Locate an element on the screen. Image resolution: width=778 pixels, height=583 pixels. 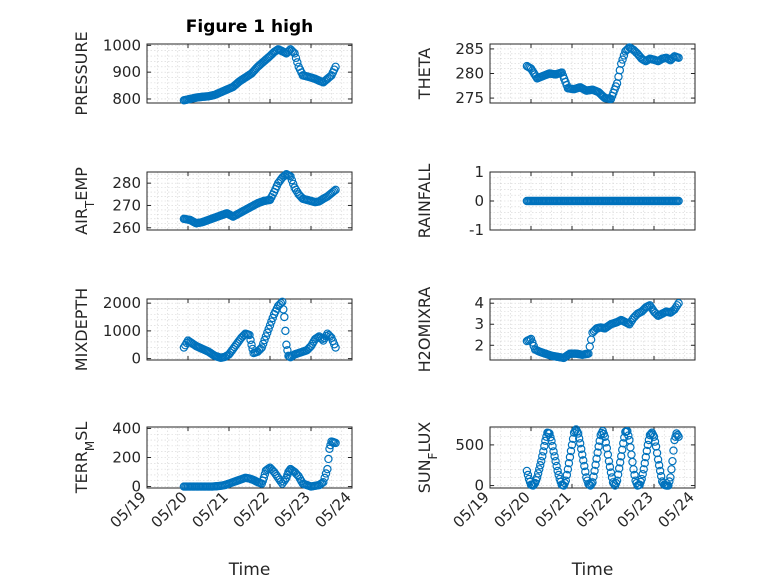
y-tick-label: 200 is located at coordinates (126, 458).